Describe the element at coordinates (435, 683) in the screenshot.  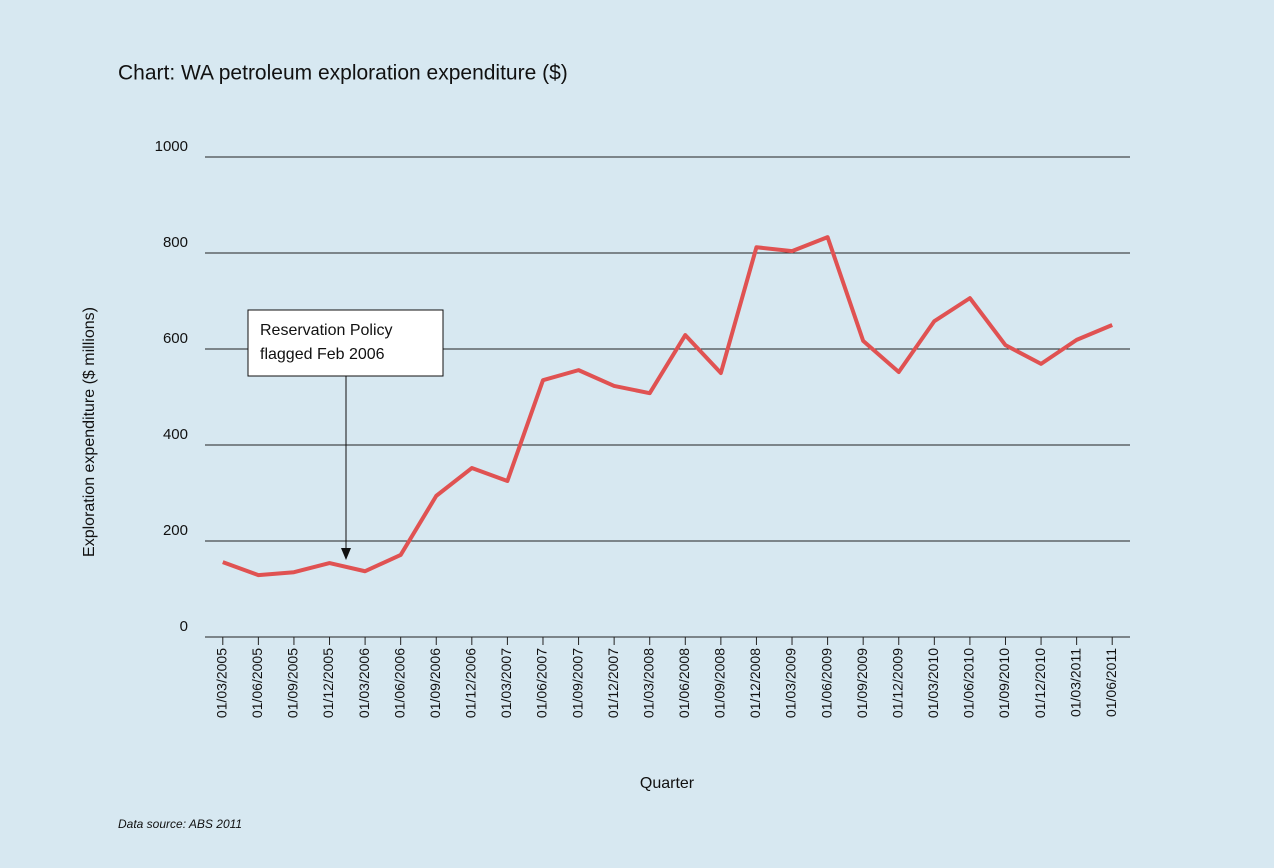
I see `x-tick-label: 01/09/2006` at that location.